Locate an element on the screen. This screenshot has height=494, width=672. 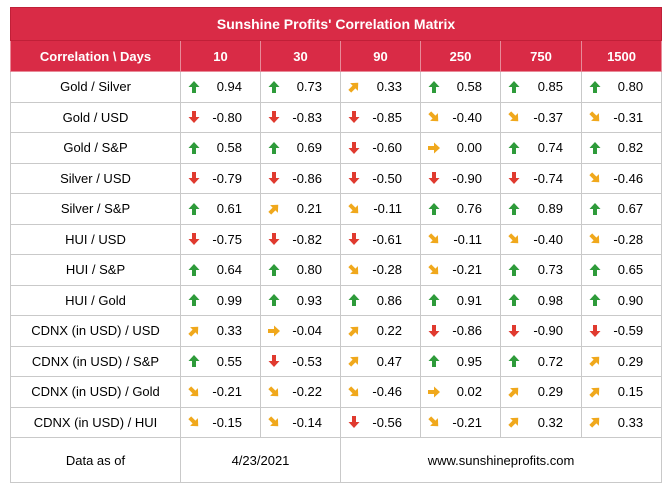
correlation-value: -0.21 is located at coordinates (467, 270).